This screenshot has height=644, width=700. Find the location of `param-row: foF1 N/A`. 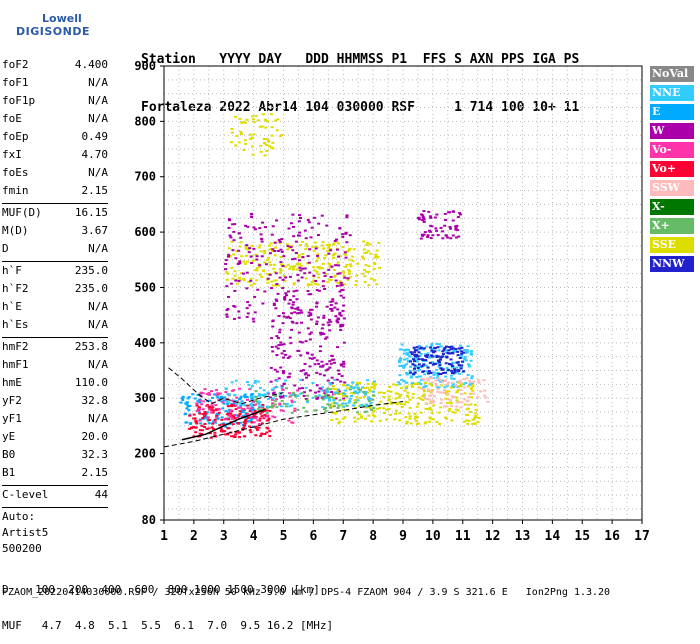

param-row: foF1 N/A is located at coordinates (55, 85).